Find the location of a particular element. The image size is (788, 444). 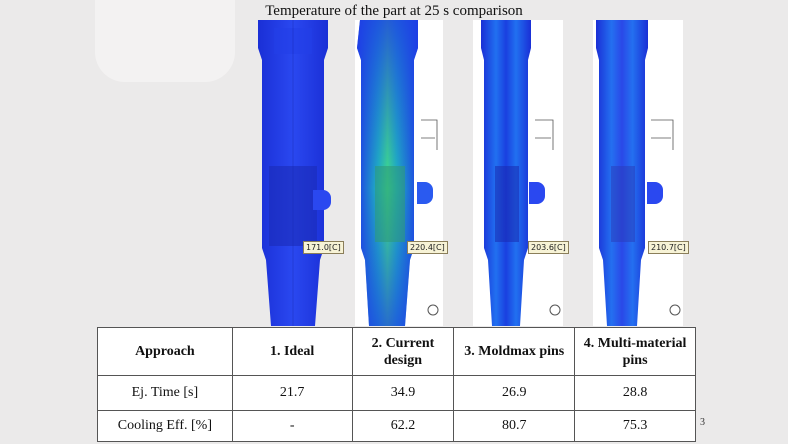

temperature-callout: 203.6[C] is located at coordinates (548, 247).